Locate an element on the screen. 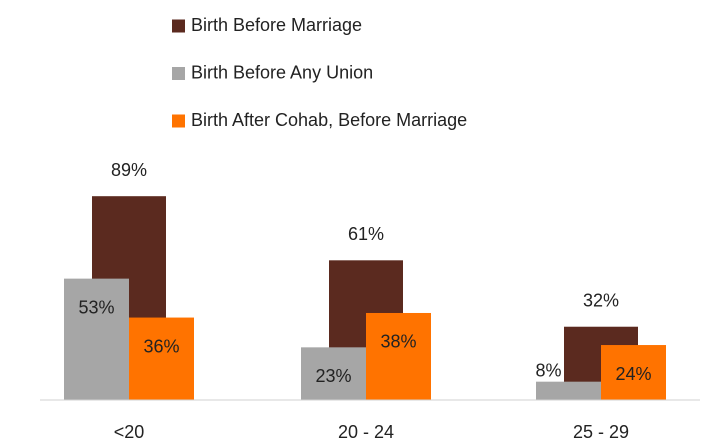 The width and height of the screenshot is (709, 448). data-label: 36% is located at coordinates (161, 346).